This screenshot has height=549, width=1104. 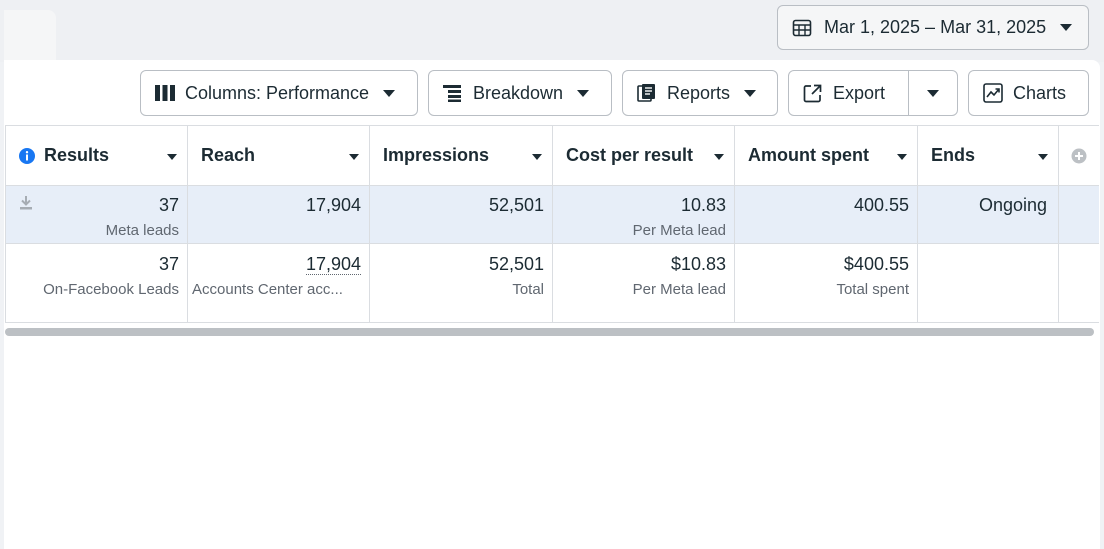 I want to click on export-icon, so click(x=812, y=93).